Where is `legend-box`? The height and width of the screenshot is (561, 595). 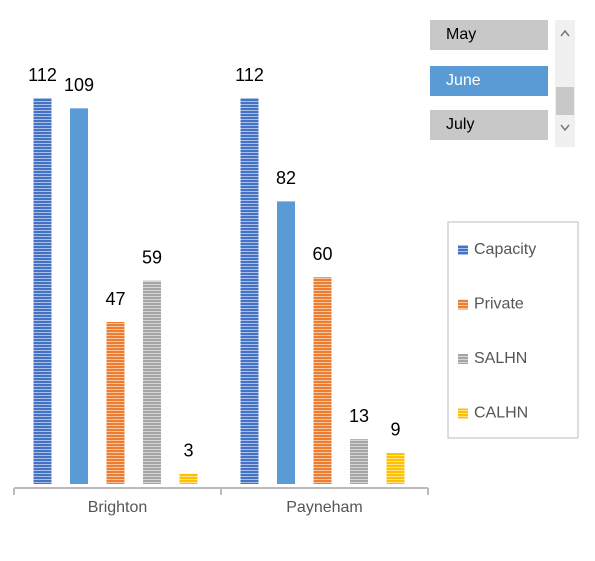
legend-box is located at coordinates (513, 330).